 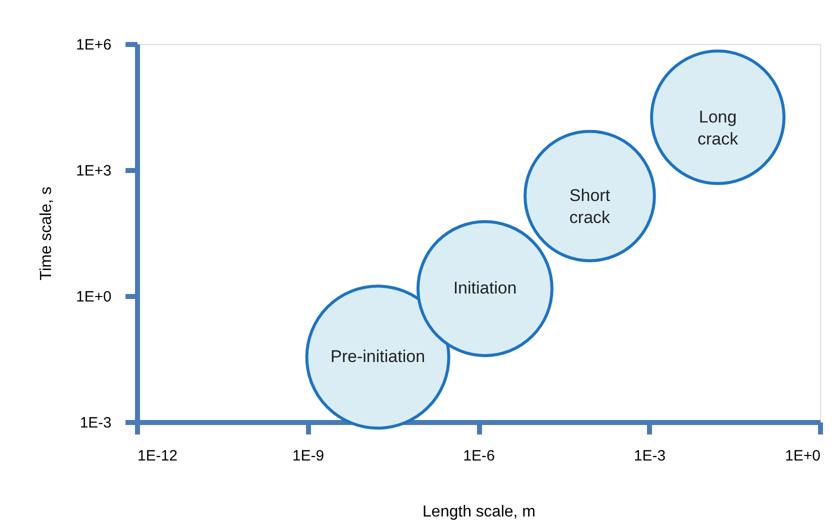 What do you see at coordinates (718, 127) in the screenshot?
I see `annotation: Long crack` at bounding box center [718, 127].